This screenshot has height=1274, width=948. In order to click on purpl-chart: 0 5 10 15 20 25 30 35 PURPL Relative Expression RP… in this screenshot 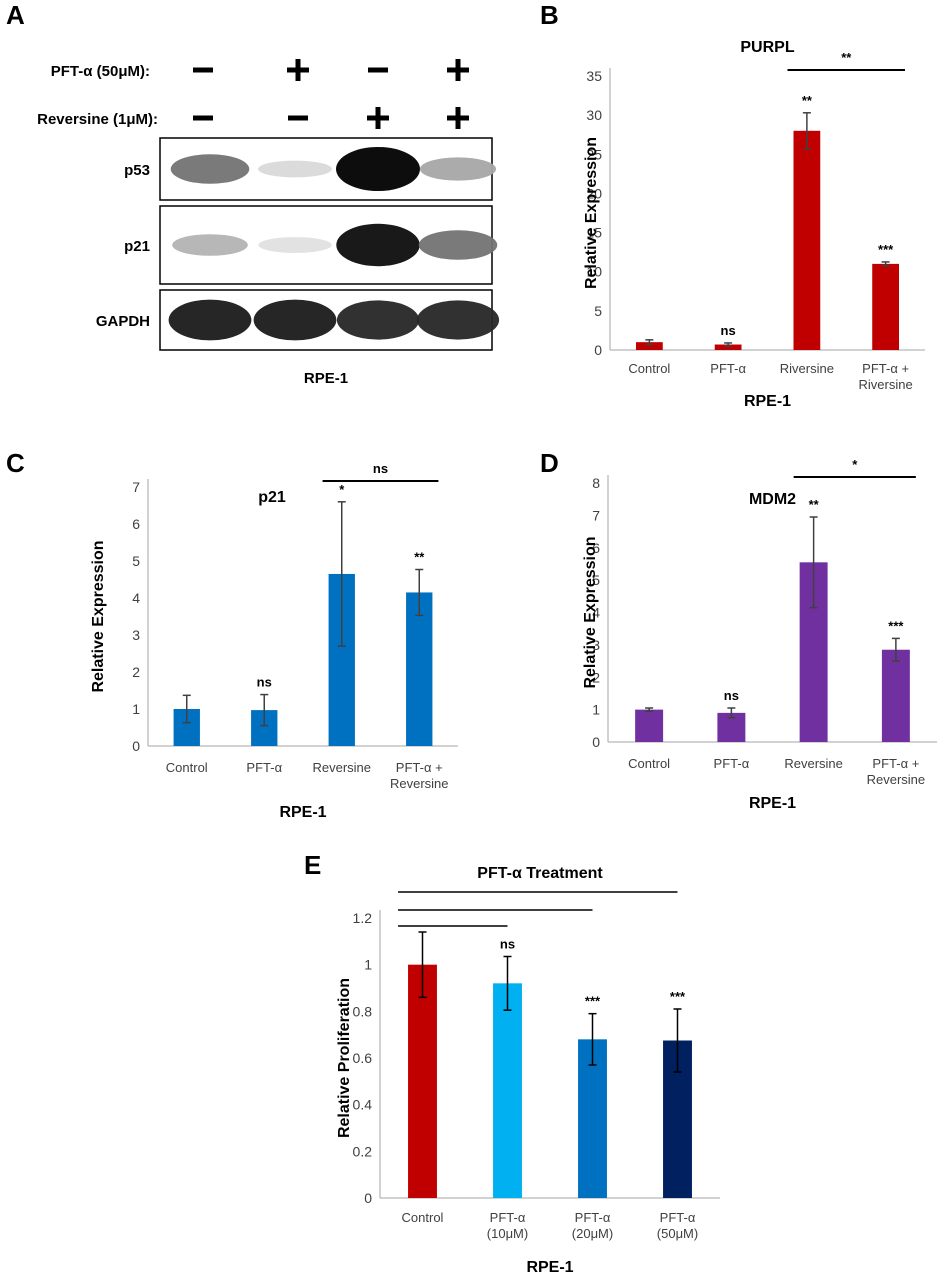, I will do `click(754, 224)`.